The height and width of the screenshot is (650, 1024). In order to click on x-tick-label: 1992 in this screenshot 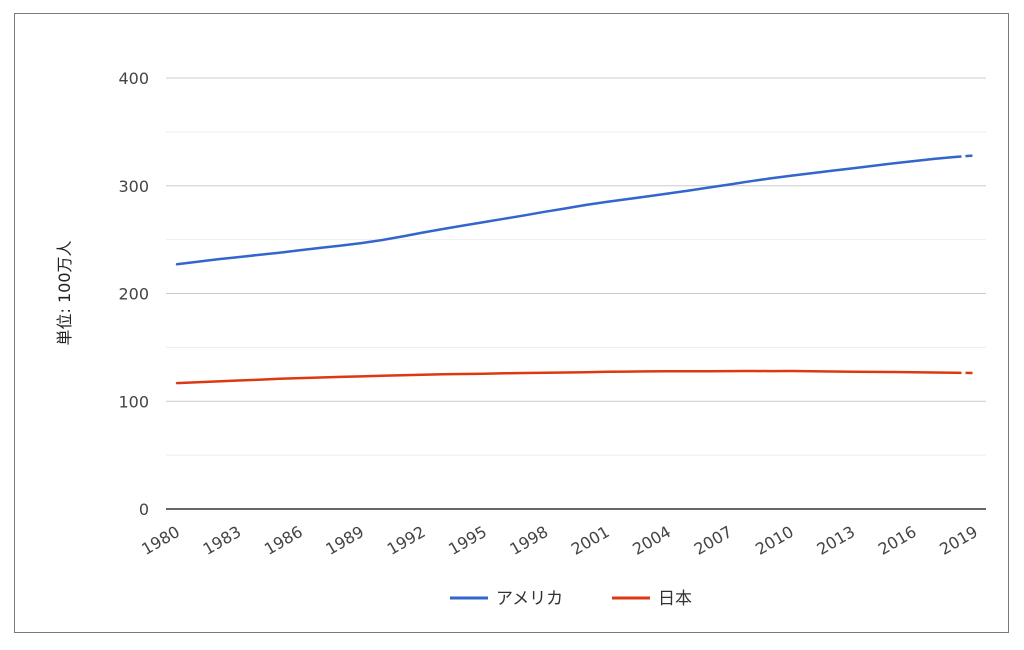, I will do `click(406, 540)`.